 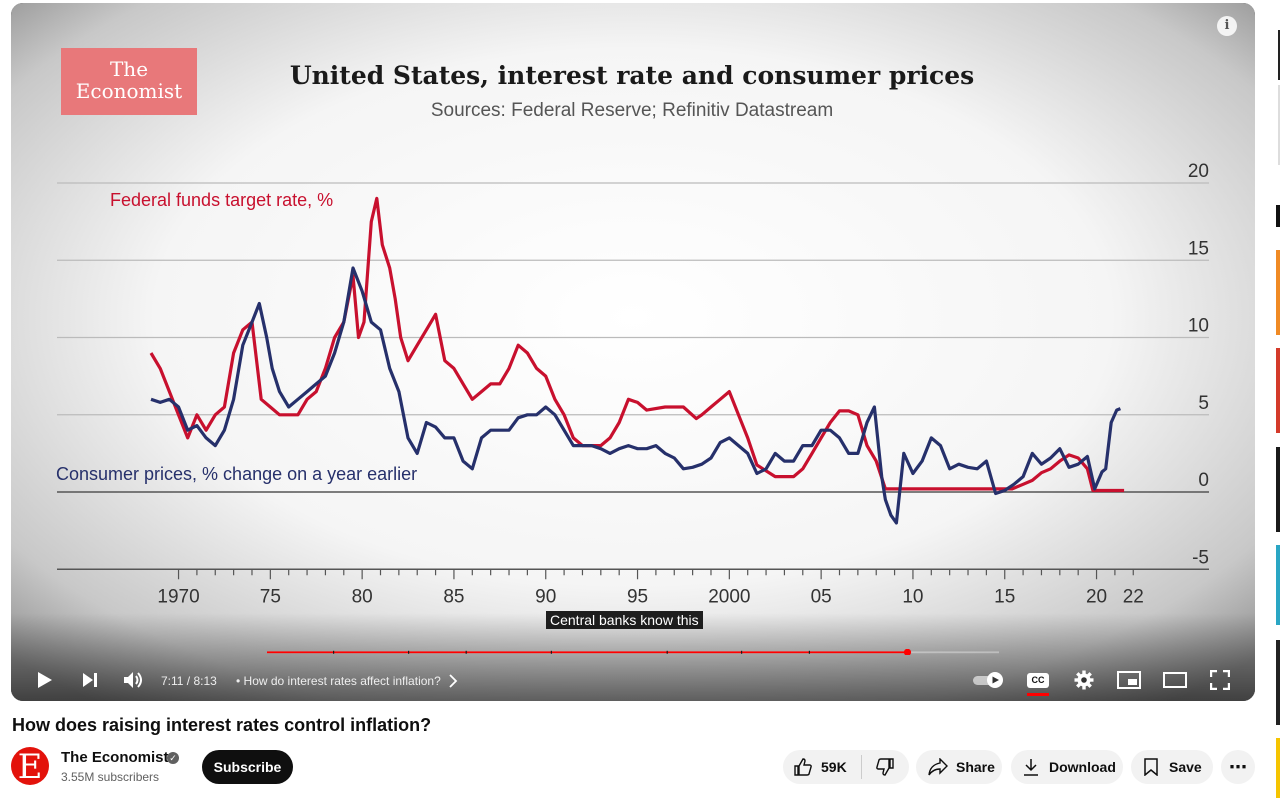 I want to click on captions-button: CC, so click(x=1038, y=681).